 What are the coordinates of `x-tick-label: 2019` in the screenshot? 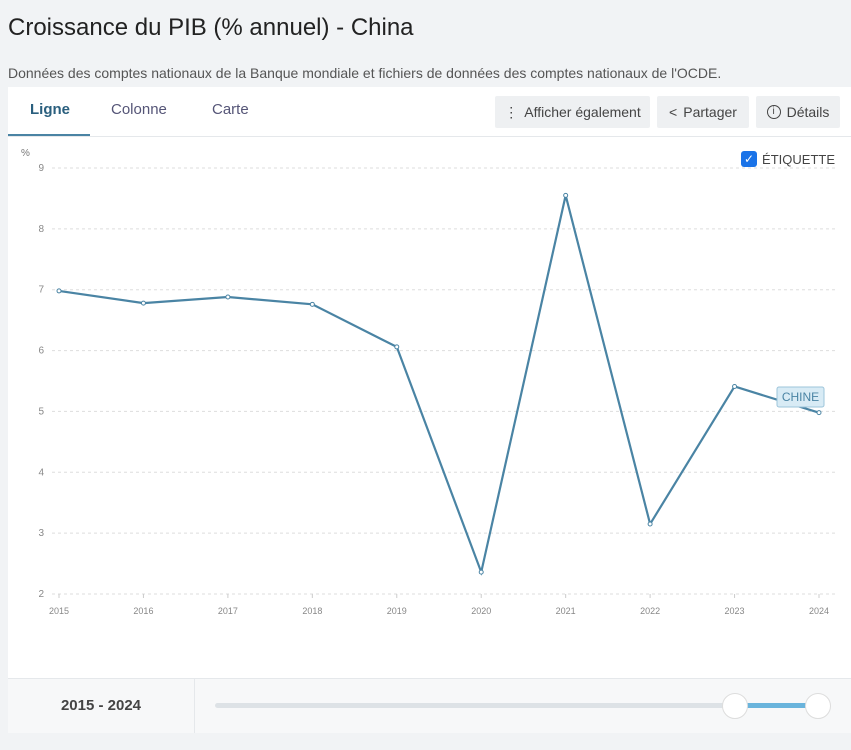 It's located at (397, 611).